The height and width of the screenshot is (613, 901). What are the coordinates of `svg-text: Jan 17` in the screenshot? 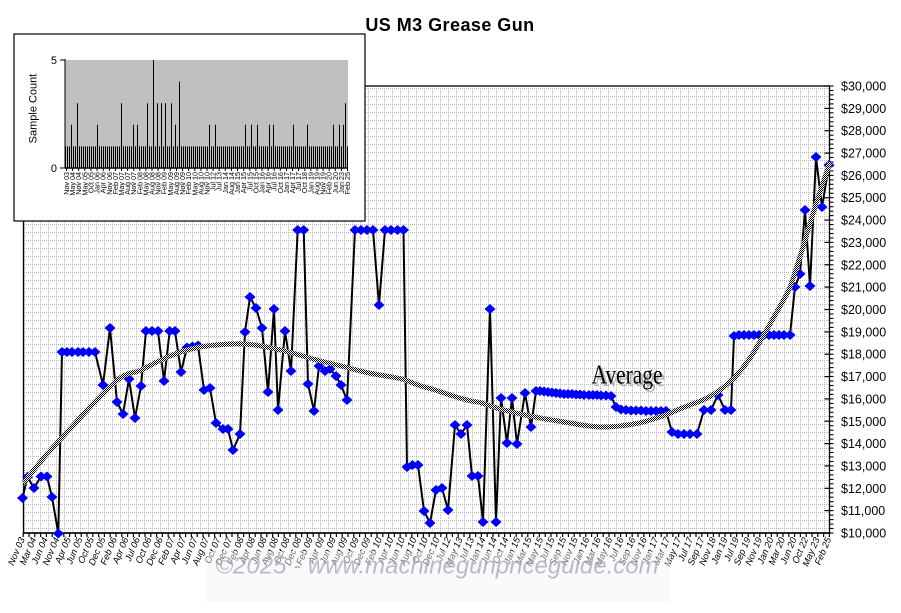 It's located at (286, 183).